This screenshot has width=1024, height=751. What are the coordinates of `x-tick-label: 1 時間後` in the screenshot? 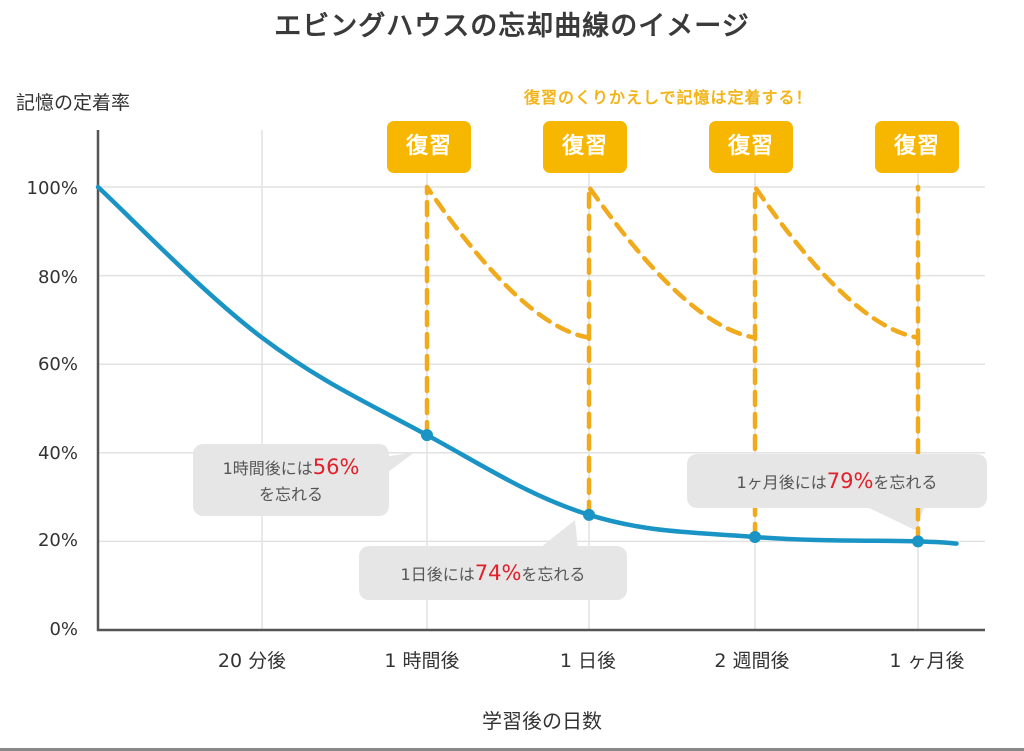 It's located at (422, 661).